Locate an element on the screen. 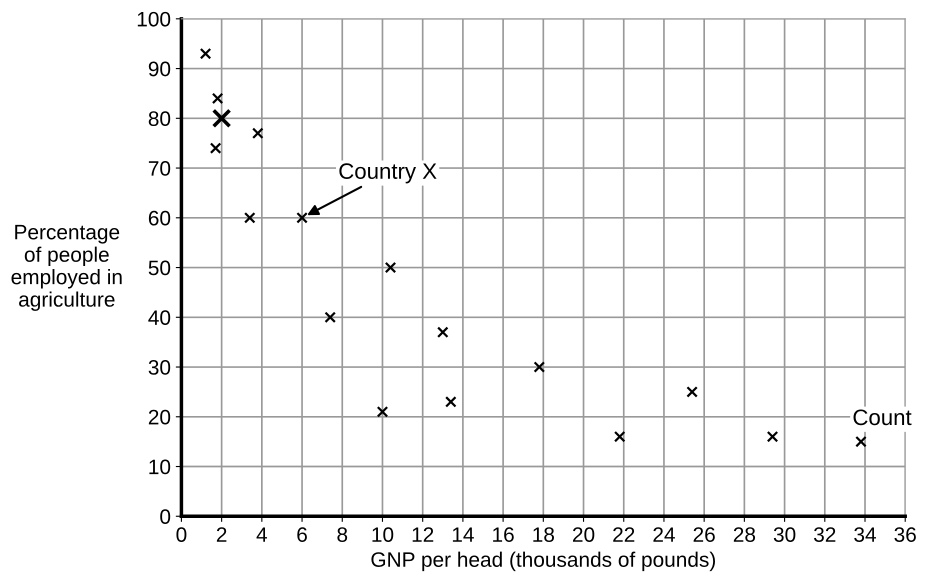 This screenshot has height=588, width=940. y-tick-label: 50 is located at coordinates (159, 268).